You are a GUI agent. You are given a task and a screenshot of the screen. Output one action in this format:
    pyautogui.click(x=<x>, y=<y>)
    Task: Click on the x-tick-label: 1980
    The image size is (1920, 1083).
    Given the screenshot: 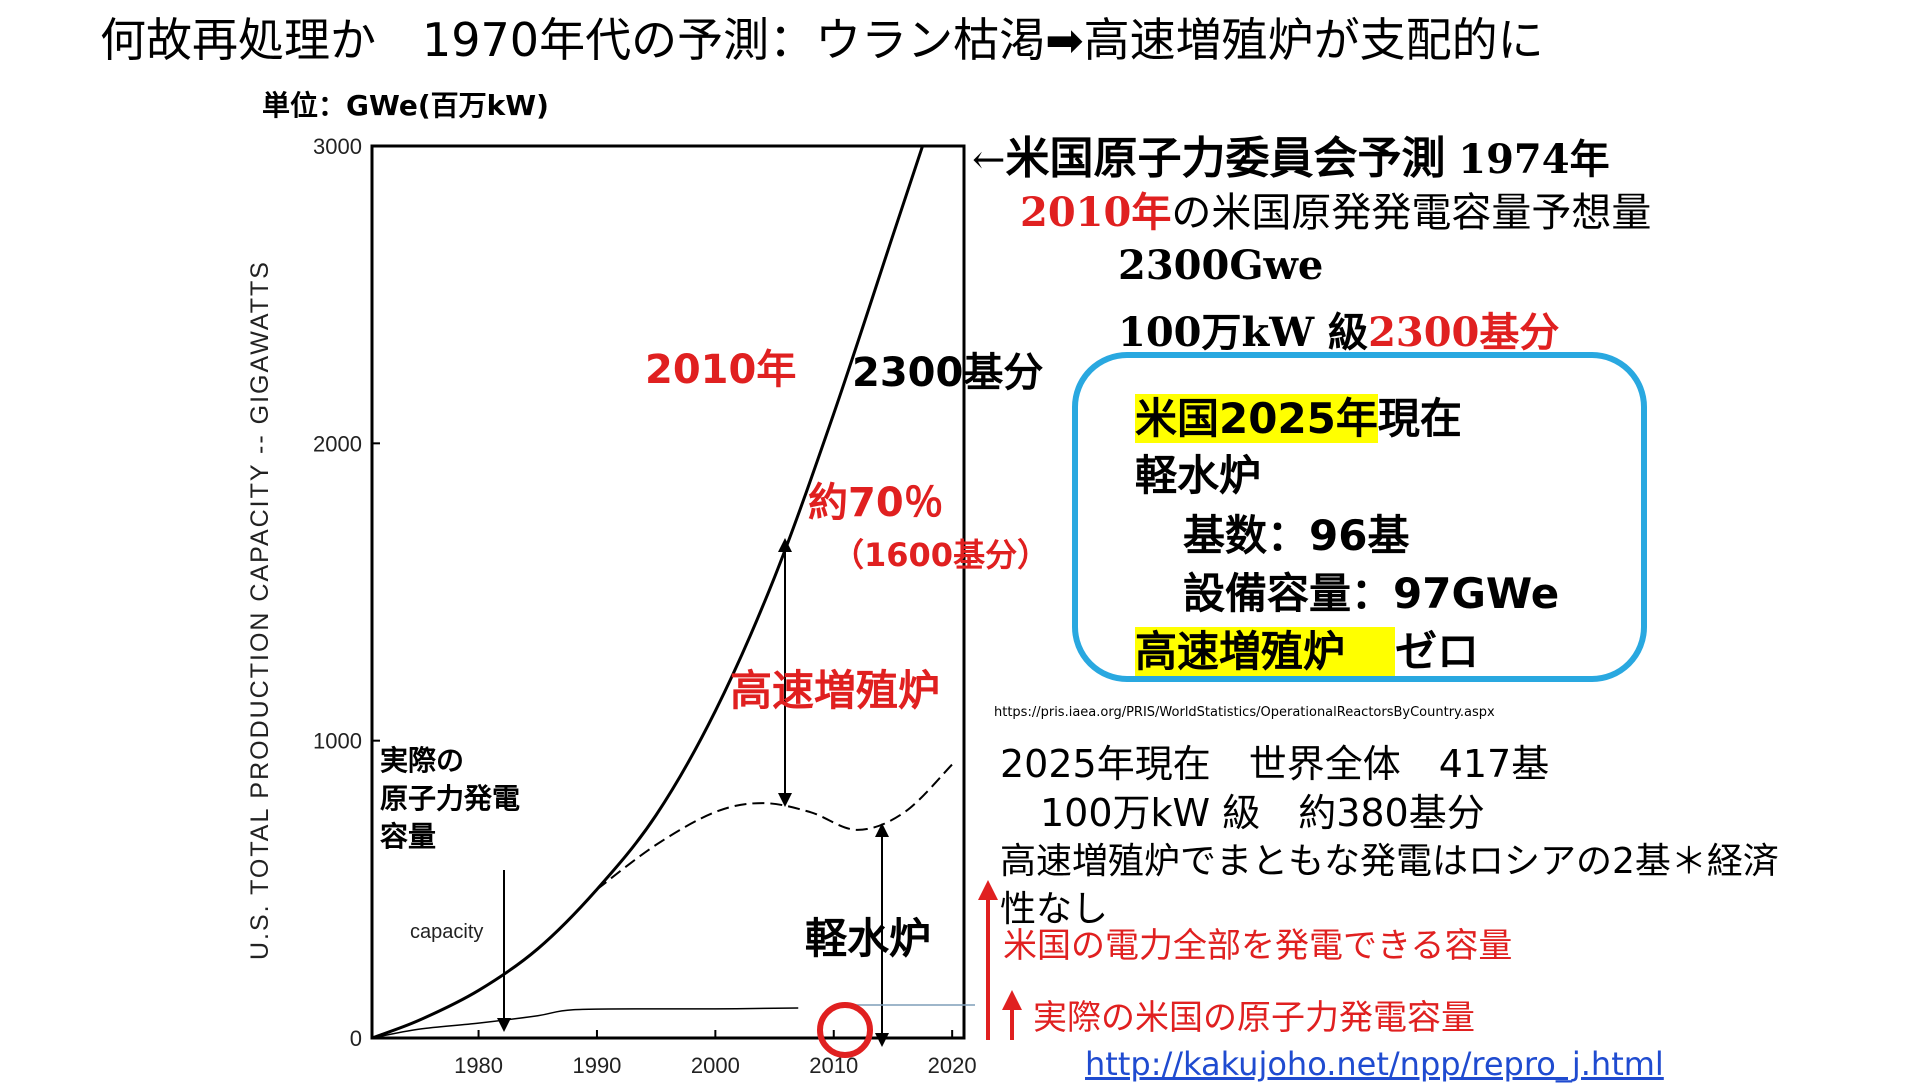 What is the action you would take?
    pyautogui.click(x=478, y=1065)
    